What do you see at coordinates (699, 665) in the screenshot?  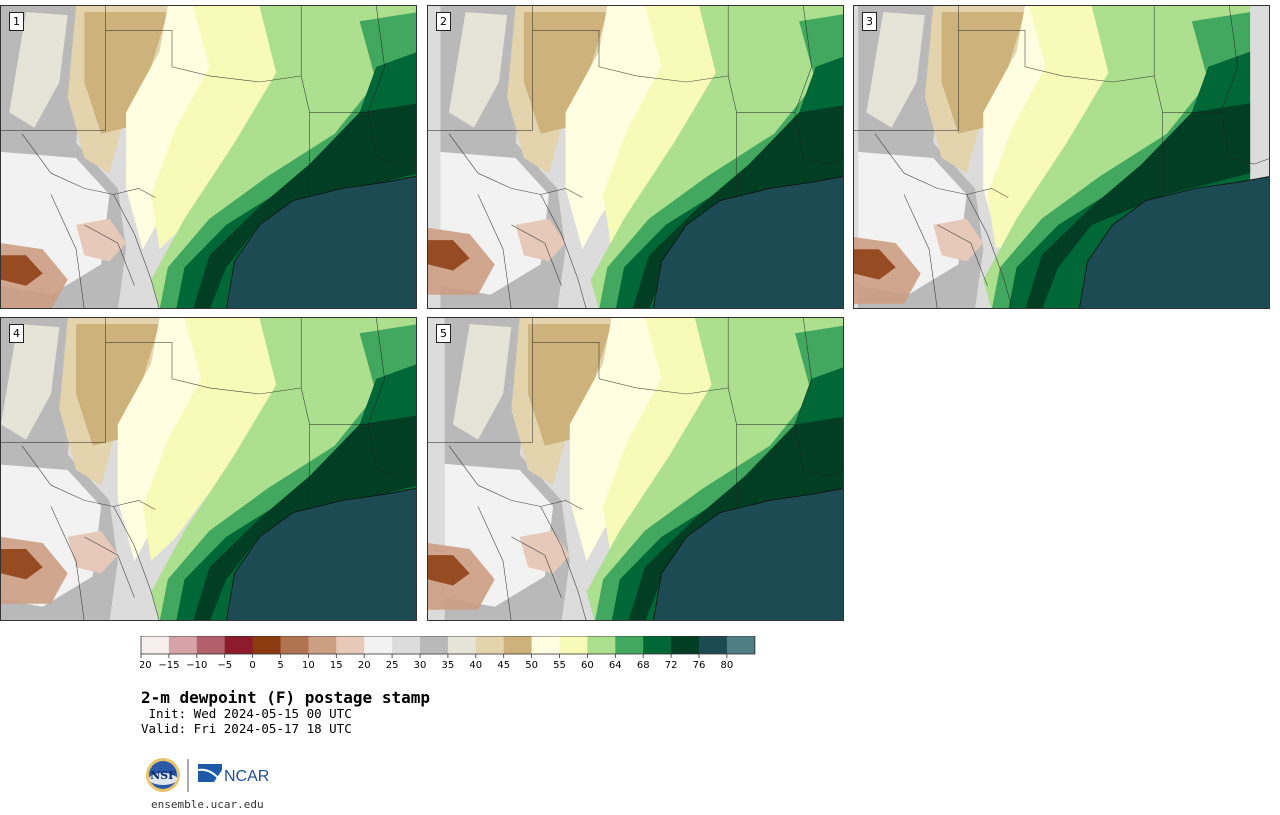 I see `colorbar-tick-label: 76` at bounding box center [699, 665].